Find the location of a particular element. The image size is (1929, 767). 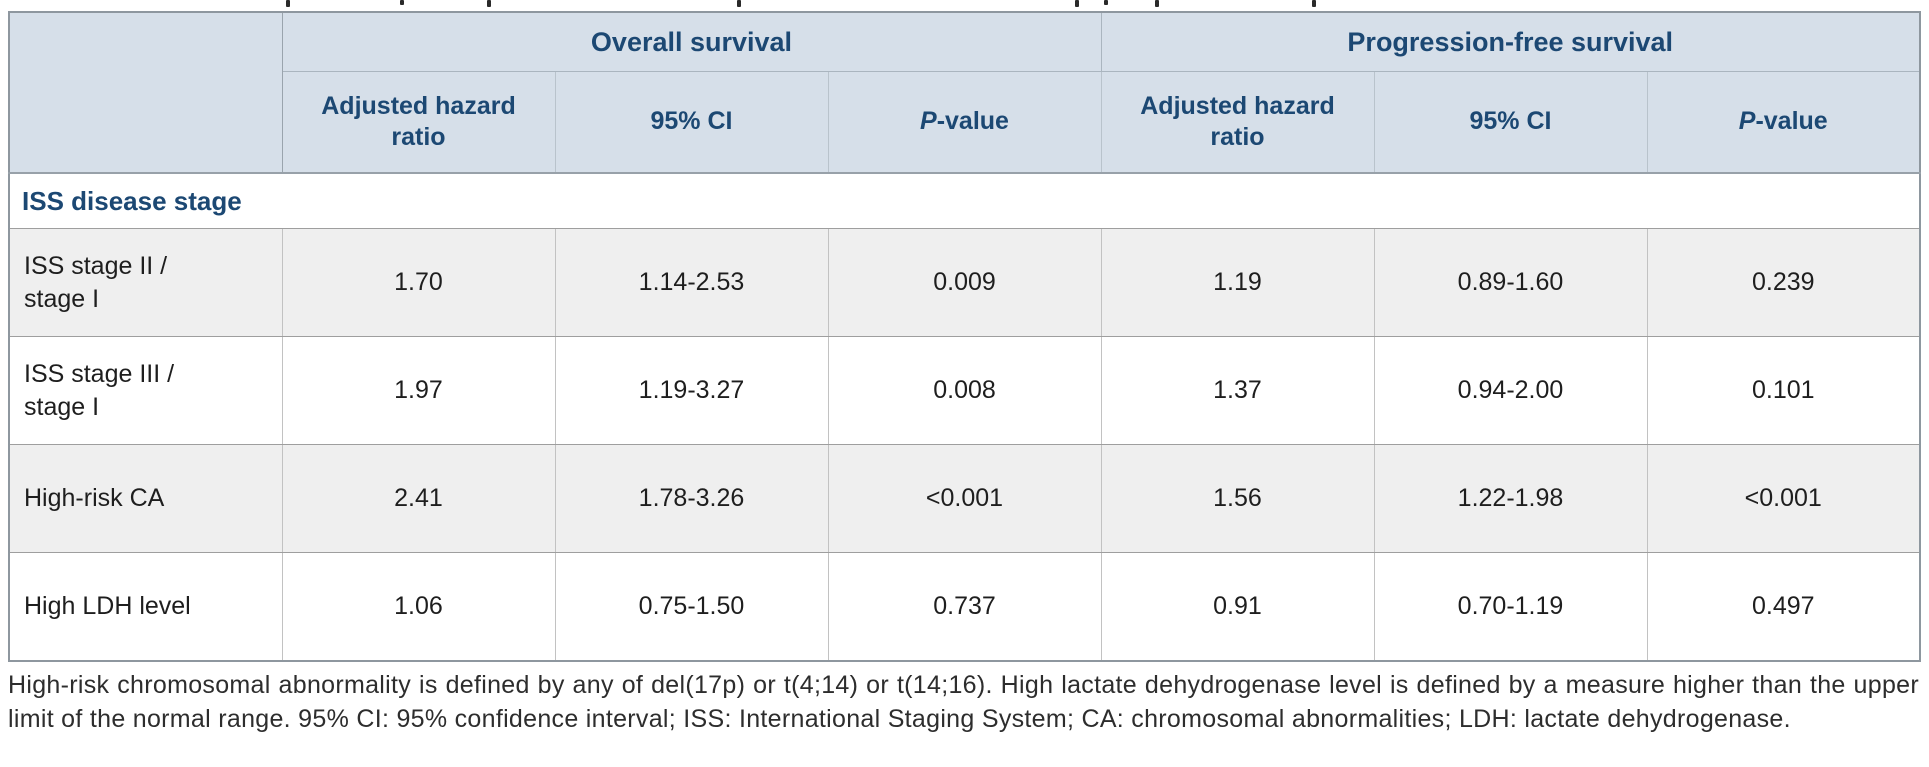

cell-os-ci: 1.78-3.26 is located at coordinates (691, 498).